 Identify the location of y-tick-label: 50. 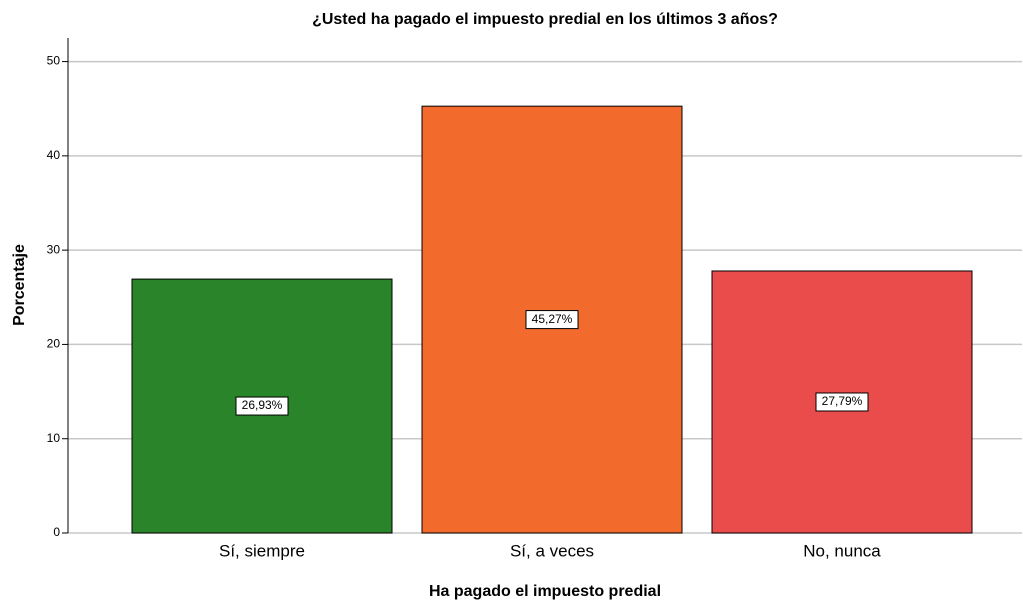
(54, 61).